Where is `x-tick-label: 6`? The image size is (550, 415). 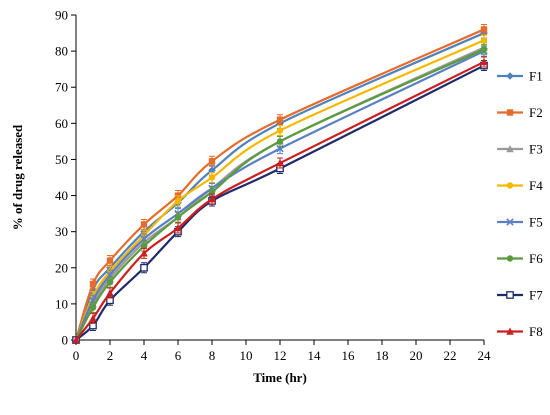
x-tick-label: 6 is located at coordinates (178, 355).